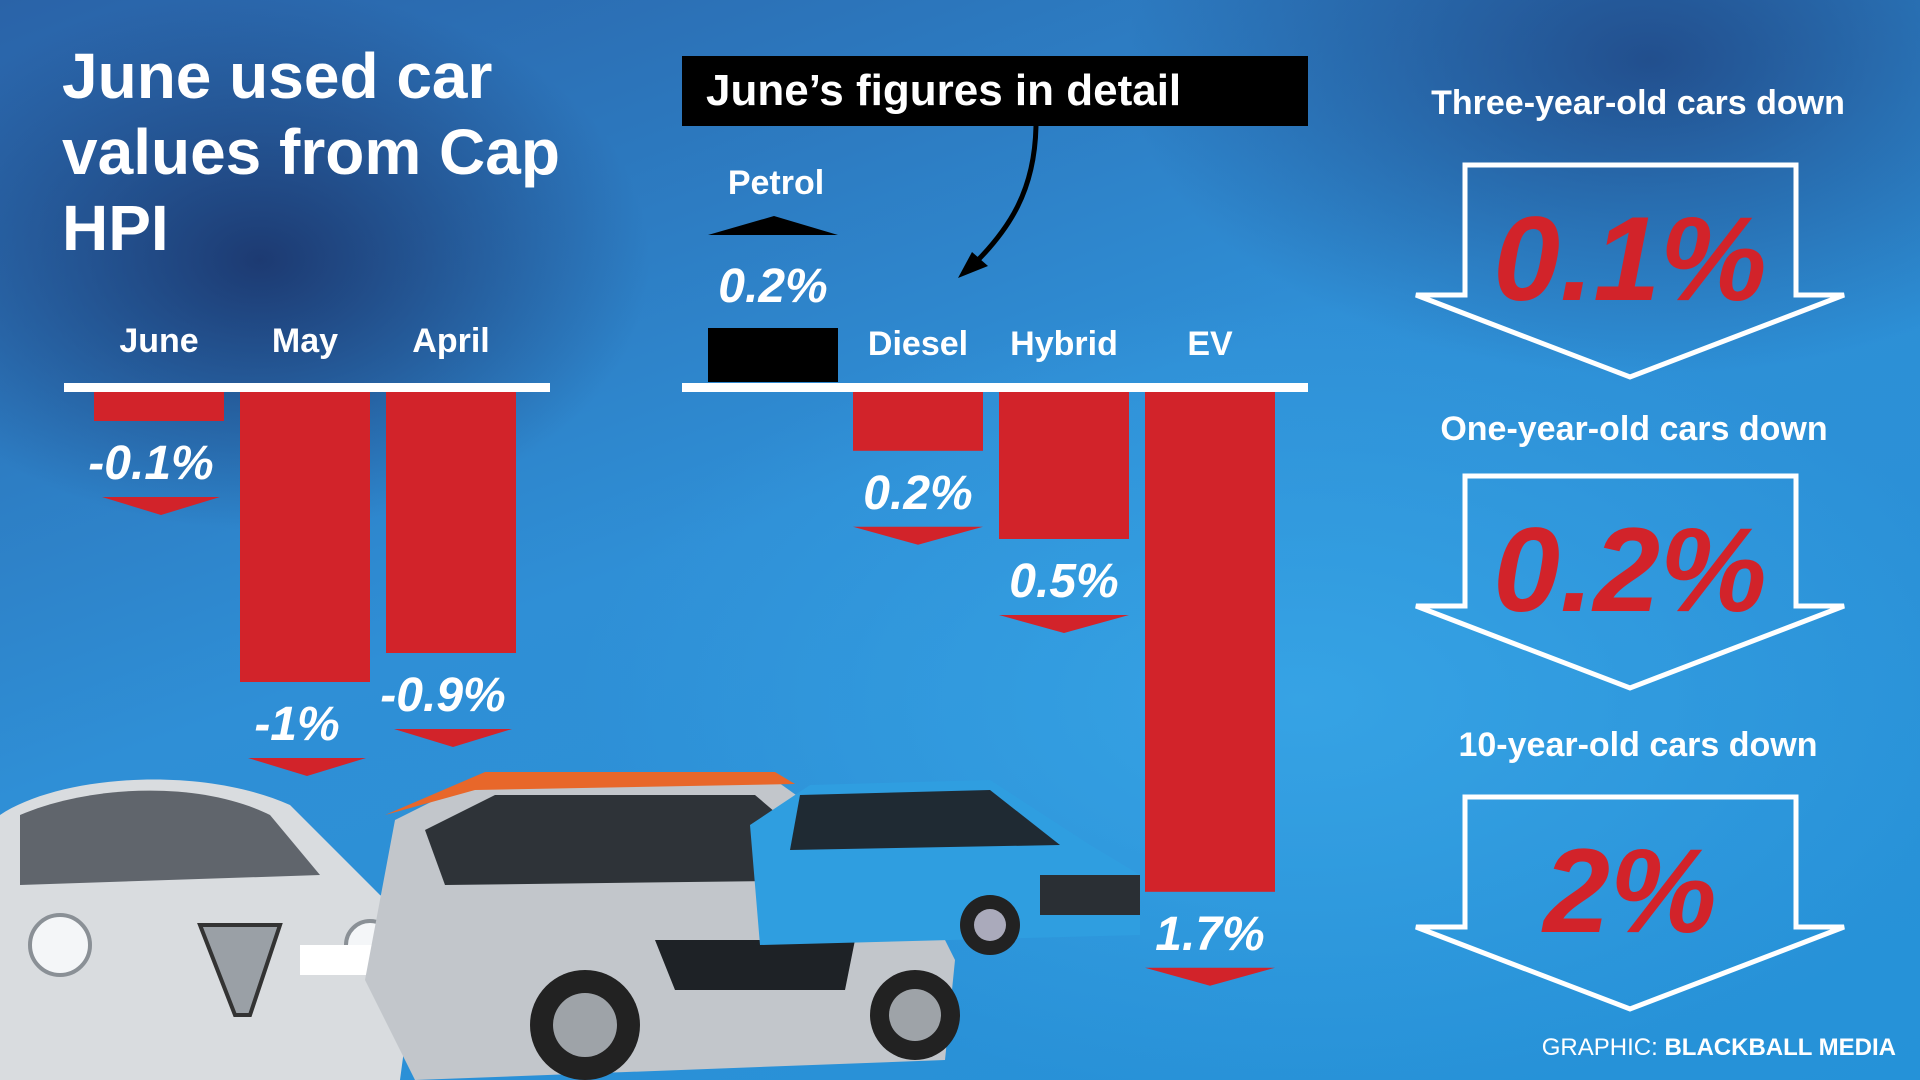  Describe the element at coordinates (776, 183) in the screenshot. I see `category-label-petrol: Petrol` at that location.